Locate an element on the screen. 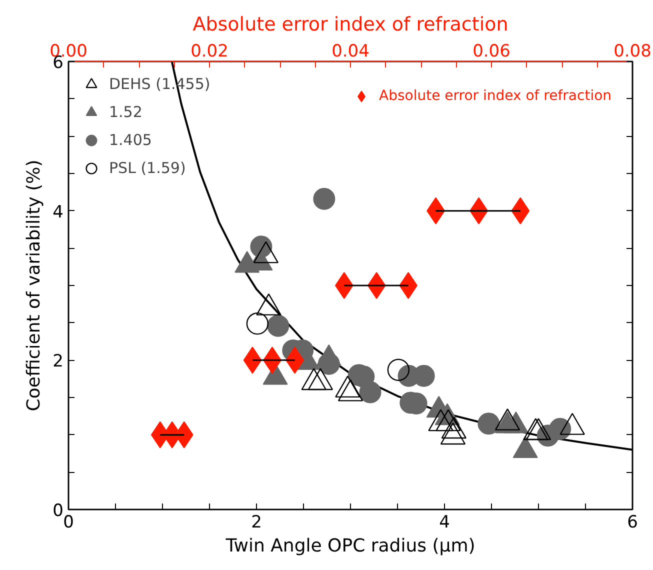 This screenshot has height=570, width=653. y-tick-label: 4 is located at coordinates (58, 212).